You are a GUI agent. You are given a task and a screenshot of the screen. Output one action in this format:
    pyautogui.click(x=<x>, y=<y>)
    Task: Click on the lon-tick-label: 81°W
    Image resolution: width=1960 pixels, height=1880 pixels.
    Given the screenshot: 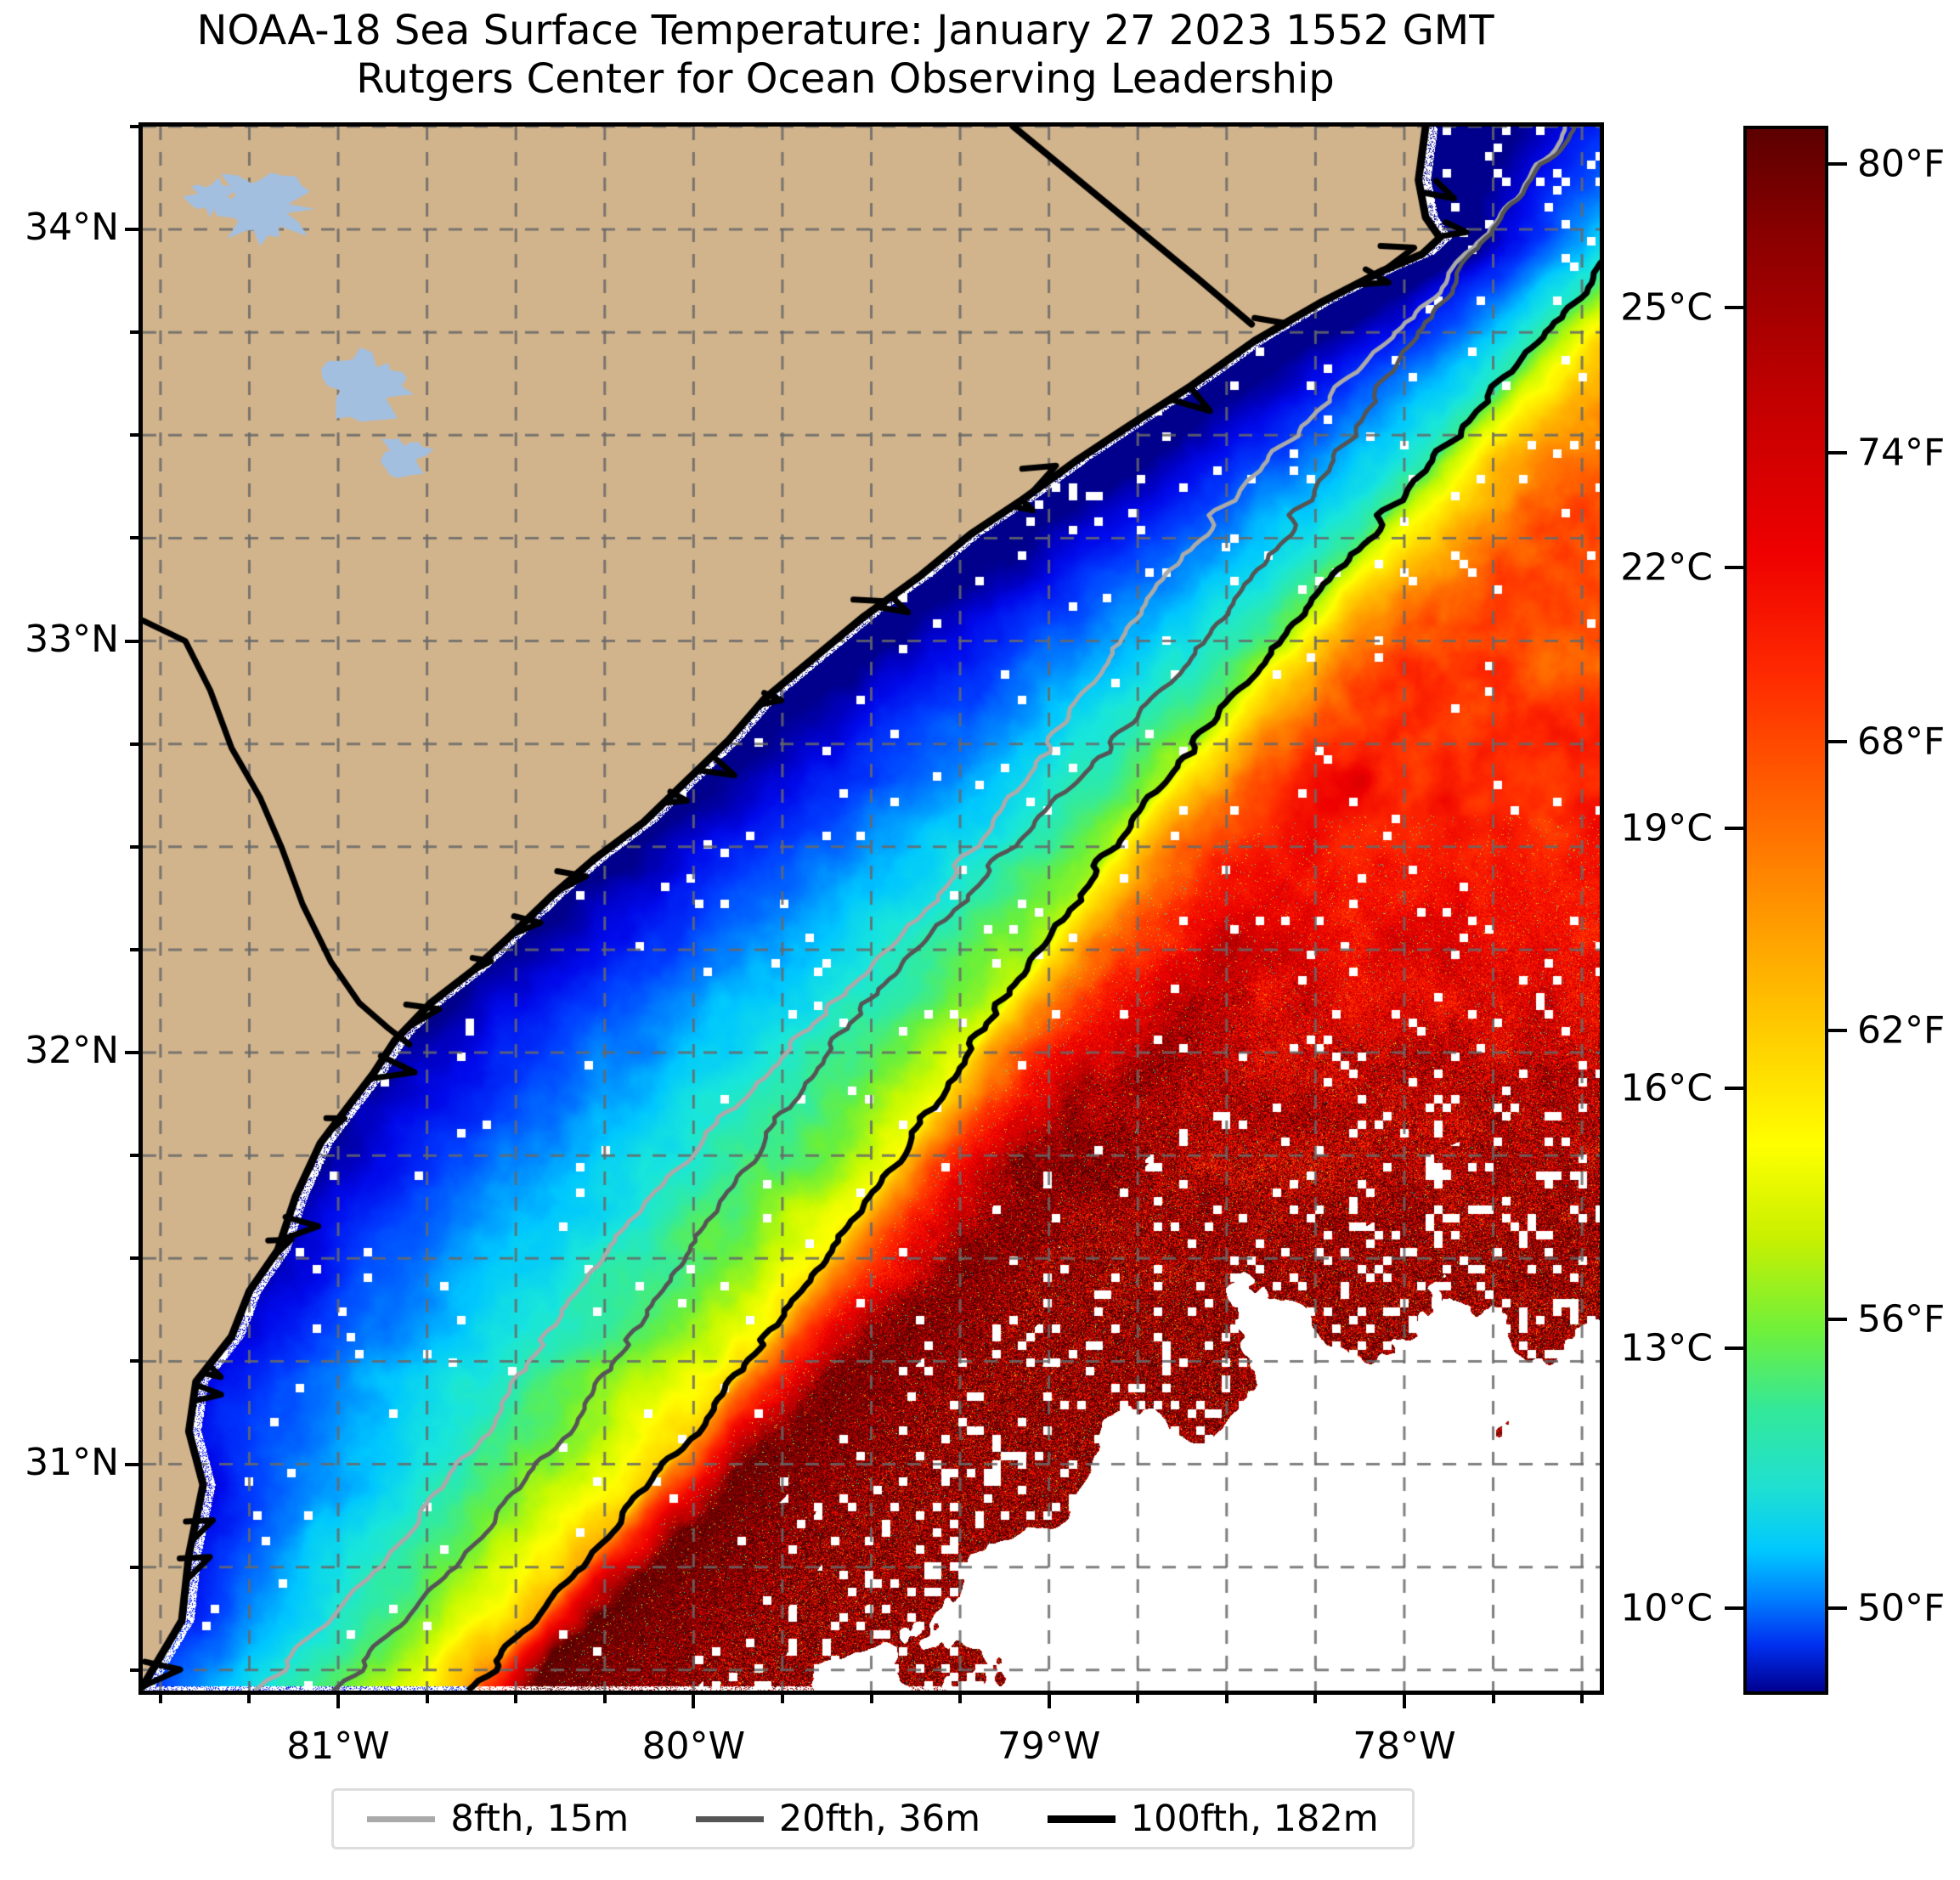 What is the action you would take?
    pyautogui.click(x=338, y=1746)
    